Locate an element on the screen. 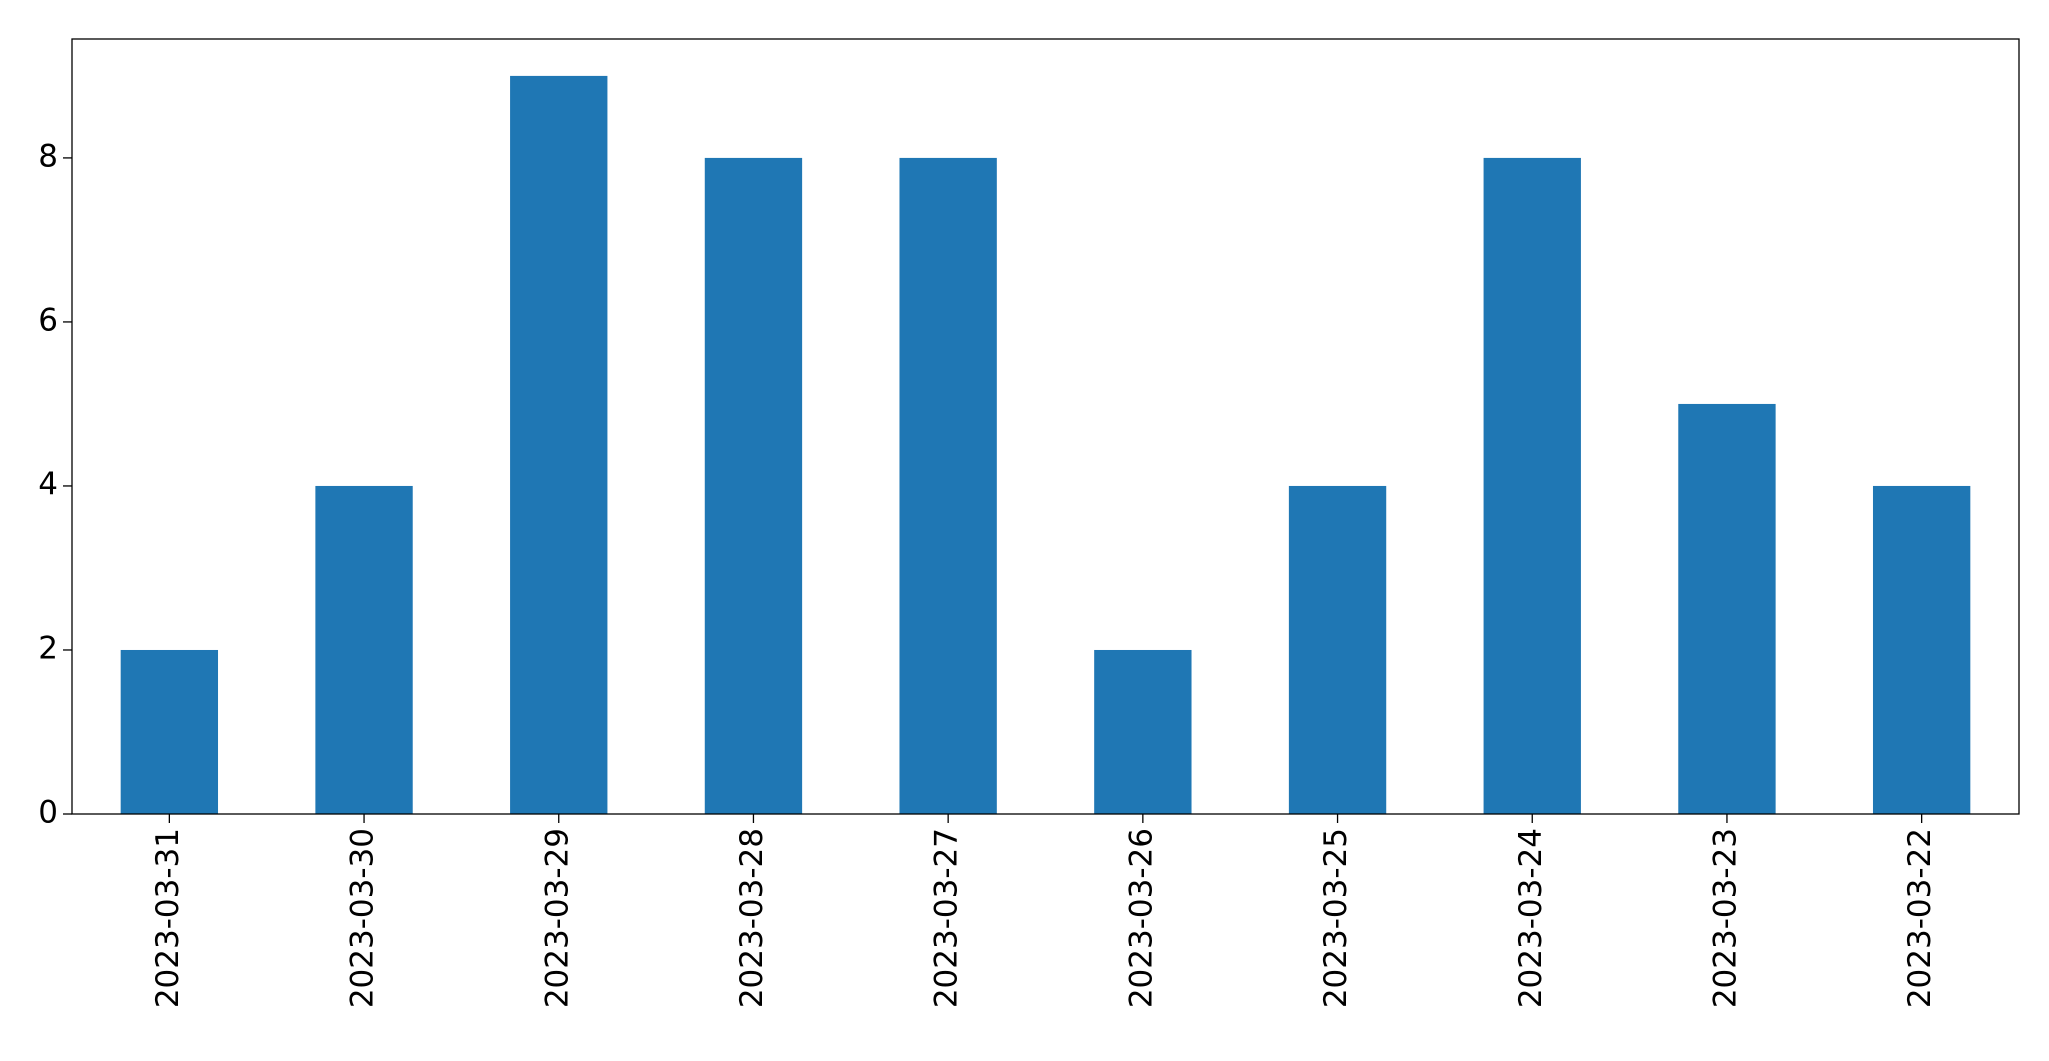  x-tick-label: 2023-03-23 is located at coordinates (1725, 918).